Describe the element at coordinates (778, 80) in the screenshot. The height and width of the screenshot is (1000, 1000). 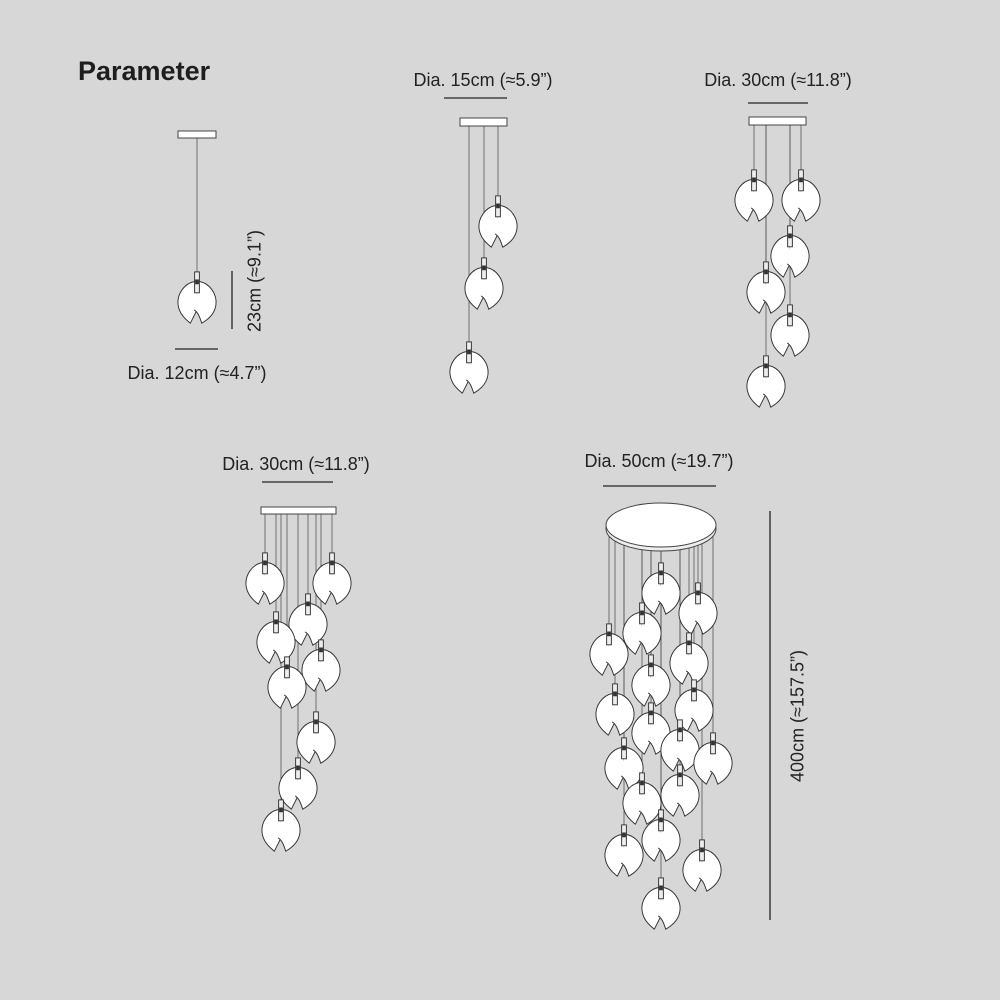
I see `model-3-diameter-label: Dia. 30cm (≈11.8”)` at that location.